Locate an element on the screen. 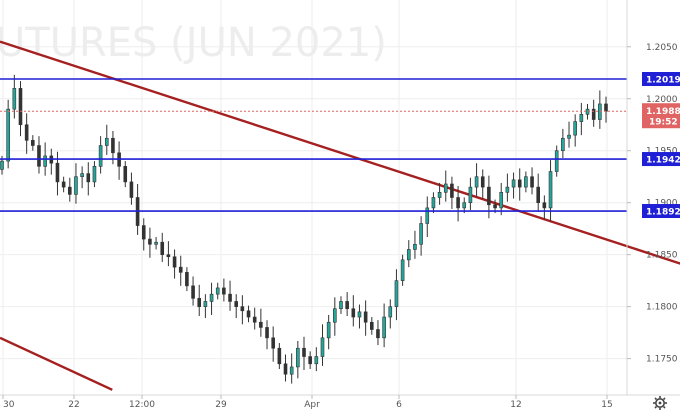  settings-icon is located at coordinates (660, 403).